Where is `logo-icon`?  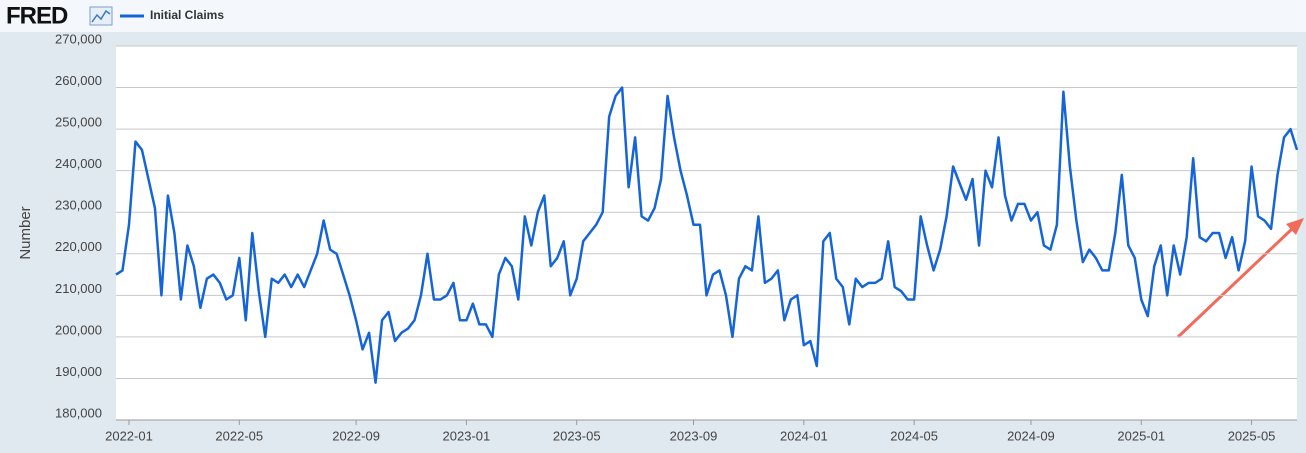 logo-icon is located at coordinates (101, 16).